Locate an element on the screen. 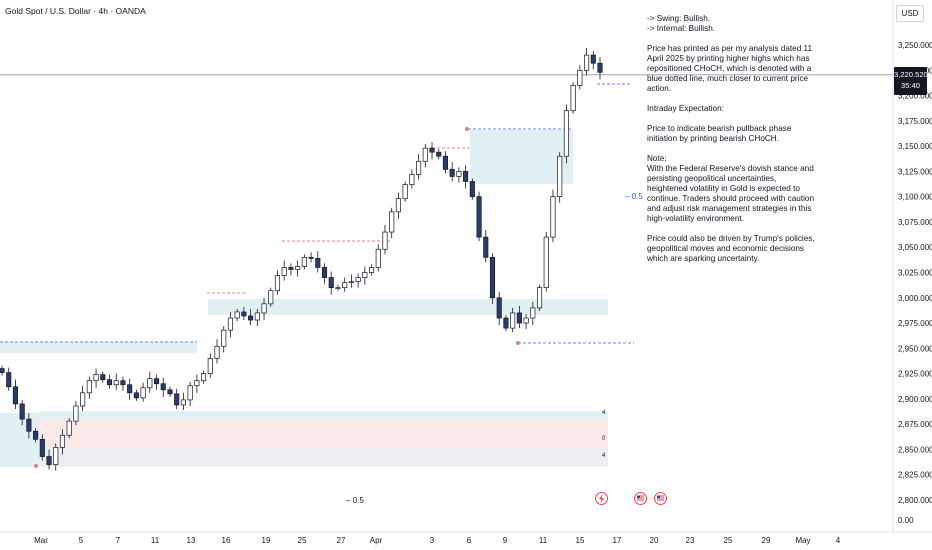  neutral-zone is located at coordinates (324, 457).